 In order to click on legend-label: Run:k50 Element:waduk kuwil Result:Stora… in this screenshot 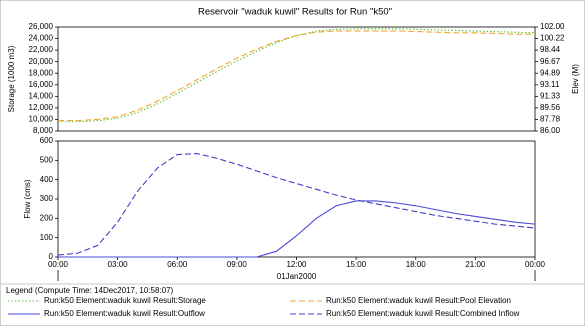, I will do `click(125, 300)`.